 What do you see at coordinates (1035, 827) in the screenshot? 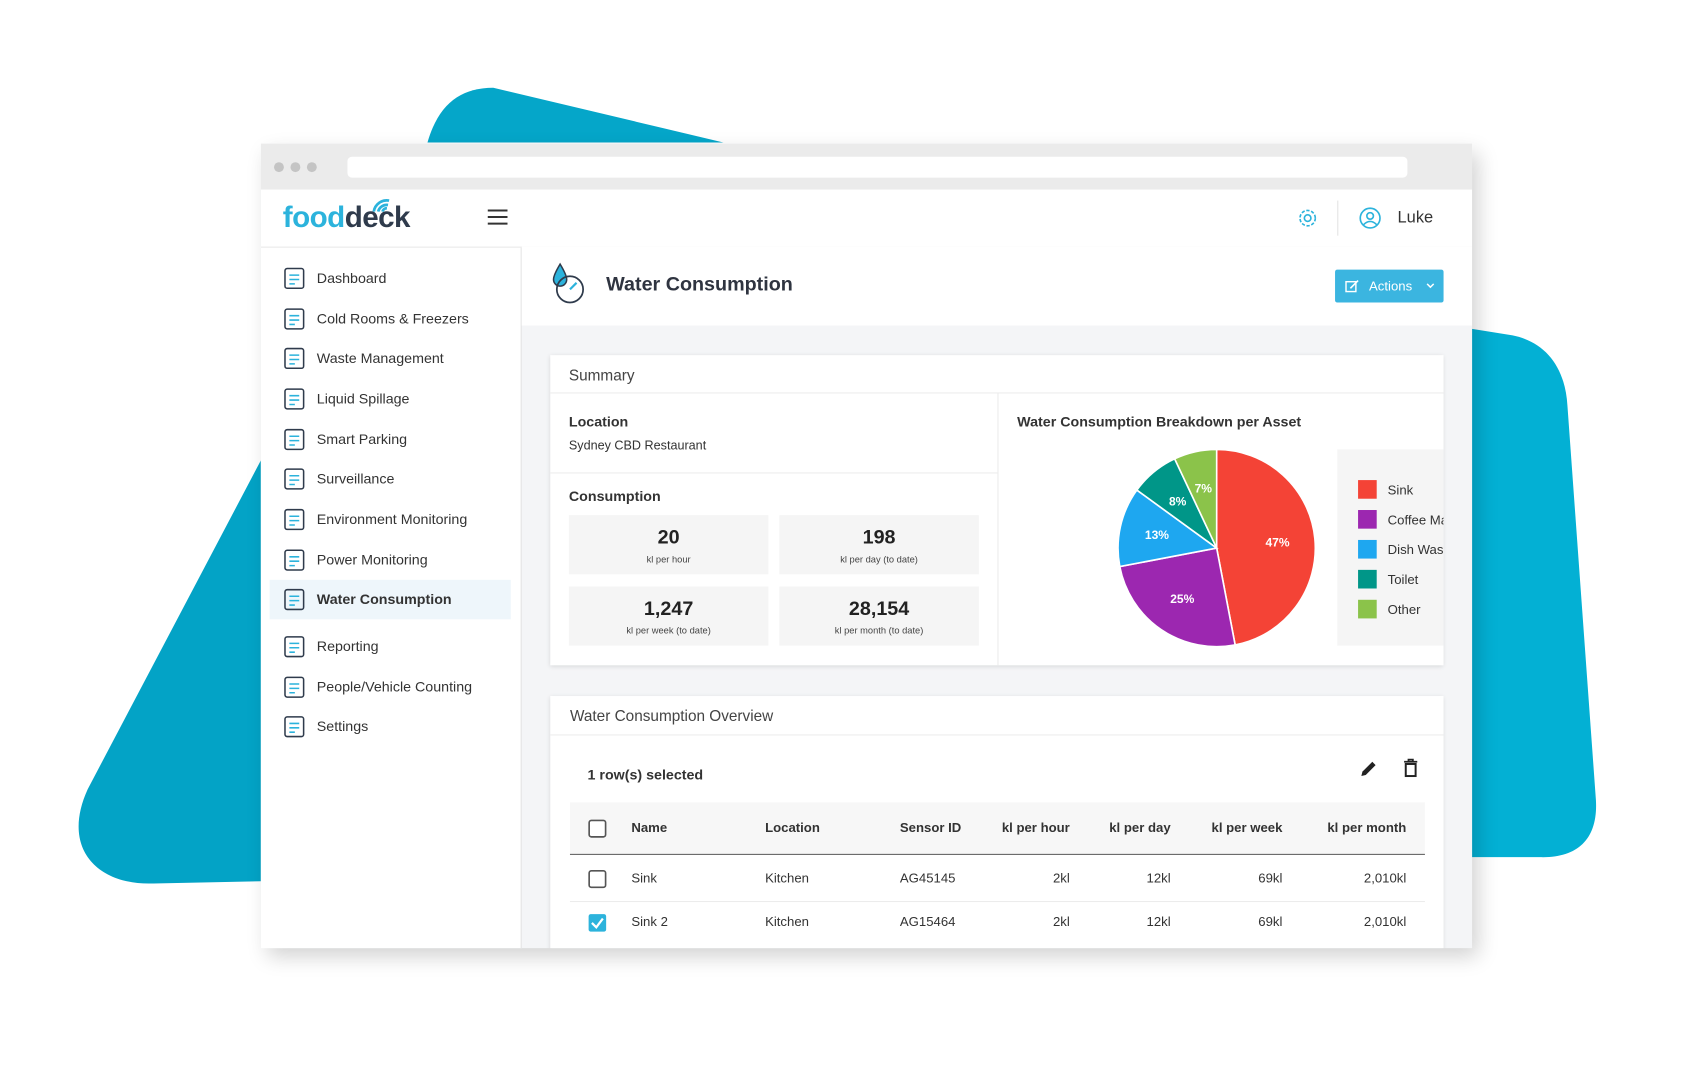
I see `column-header: kl per hour` at bounding box center [1035, 827].